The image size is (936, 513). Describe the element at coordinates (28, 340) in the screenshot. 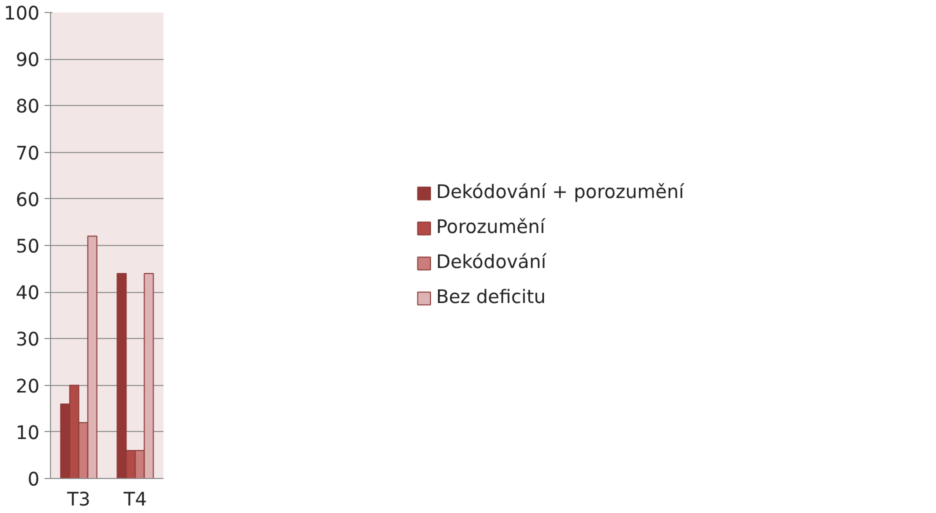

I see `y-tick-label: 30` at that location.